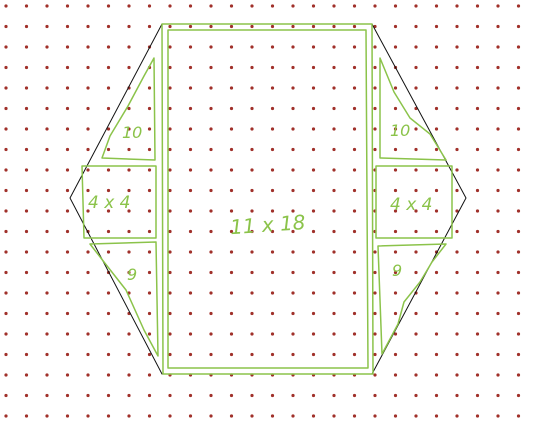  I want to click on center-label: 11 x 18, so click(267, 224).